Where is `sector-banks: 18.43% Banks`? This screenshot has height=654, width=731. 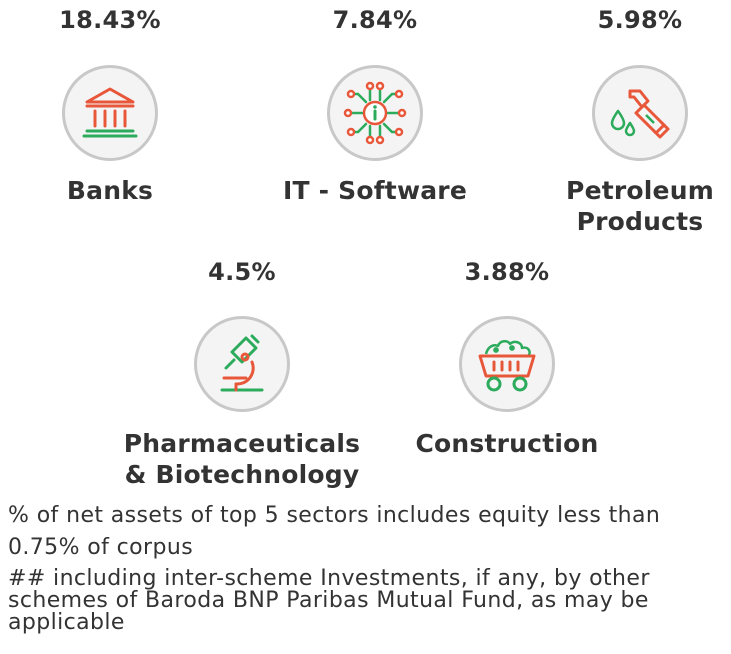
sector-banks: 18.43% Banks is located at coordinates (115, 106).